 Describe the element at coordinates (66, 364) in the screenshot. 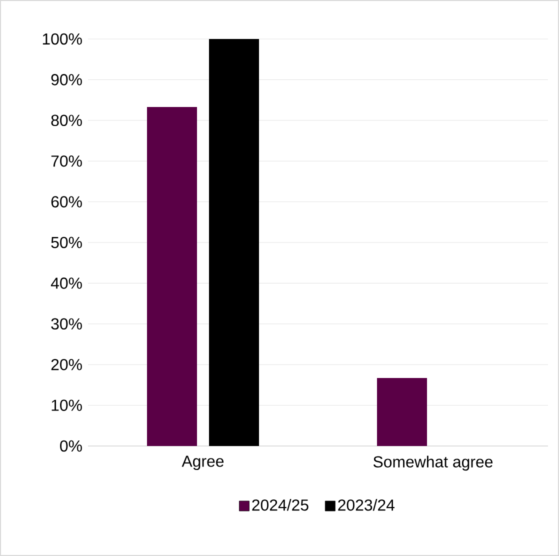

I see `y-tick-label: 20%` at that location.